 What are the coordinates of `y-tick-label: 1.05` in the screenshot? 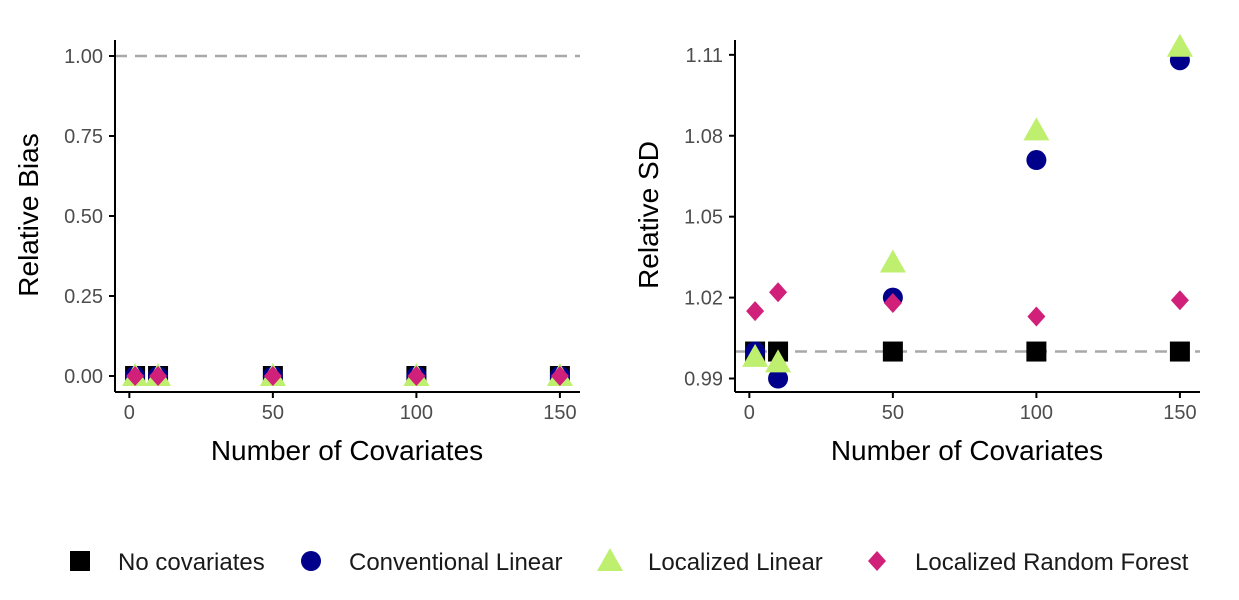 It's located at (703, 218).